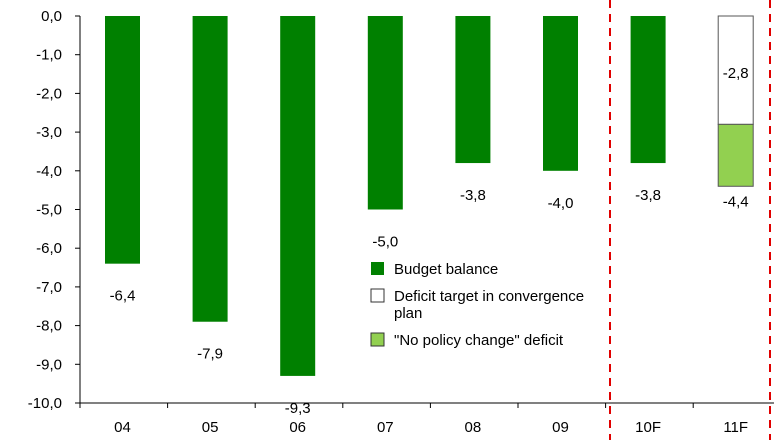 The width and height of the screenshot is (774, 440). I want to click on y-tick-label: -9,0, so click(49, 364).